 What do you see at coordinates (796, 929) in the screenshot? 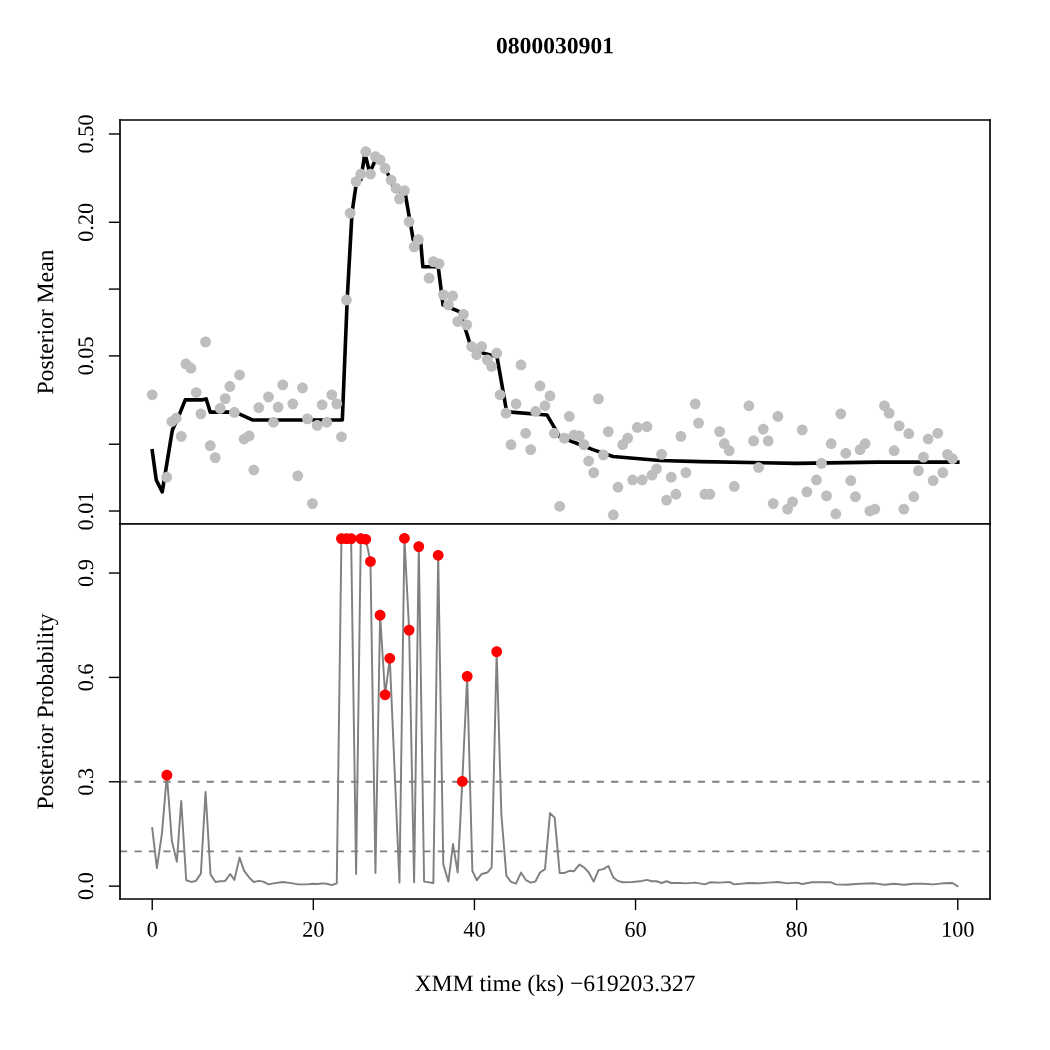
I see `x-tick-label: 80` at bounding box center [796, 929].